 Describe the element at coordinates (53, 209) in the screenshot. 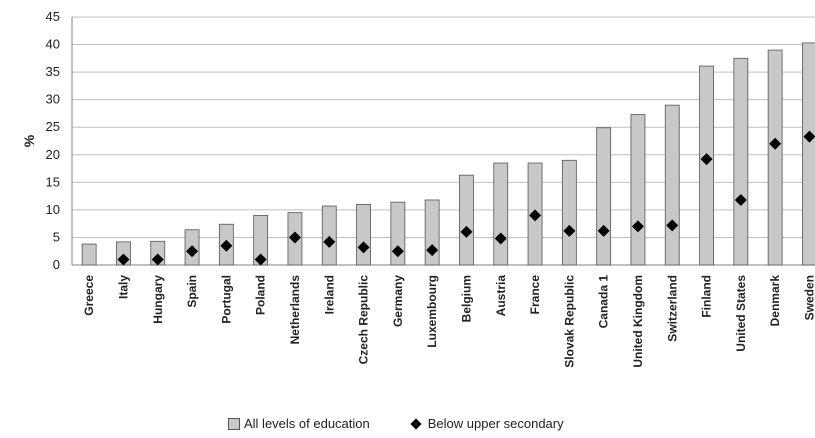

I see `y-tick-label: 10` at that location.